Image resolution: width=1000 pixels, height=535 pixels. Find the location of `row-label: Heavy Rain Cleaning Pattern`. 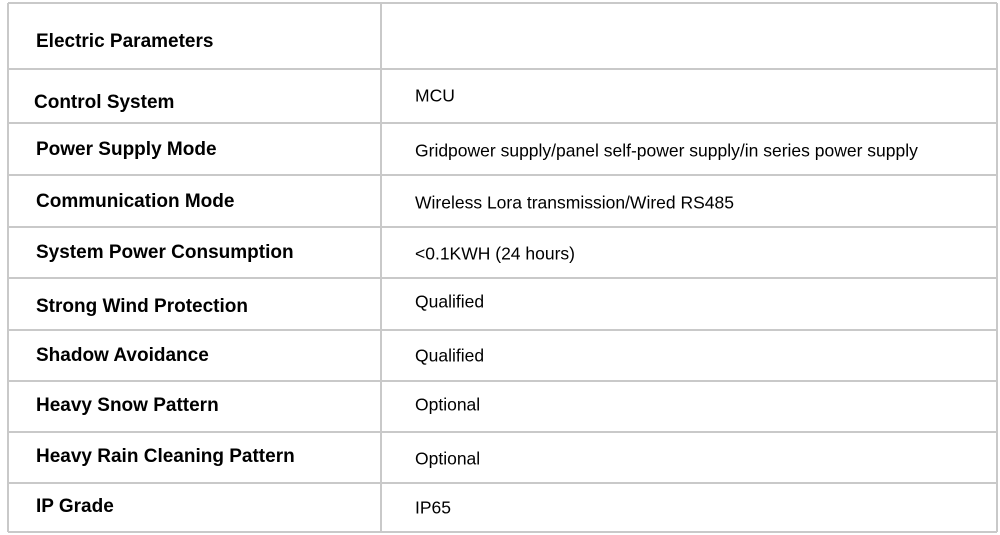

row-label: Heavy Rain Cleaning Pattern is located at coordinates (165, 456).